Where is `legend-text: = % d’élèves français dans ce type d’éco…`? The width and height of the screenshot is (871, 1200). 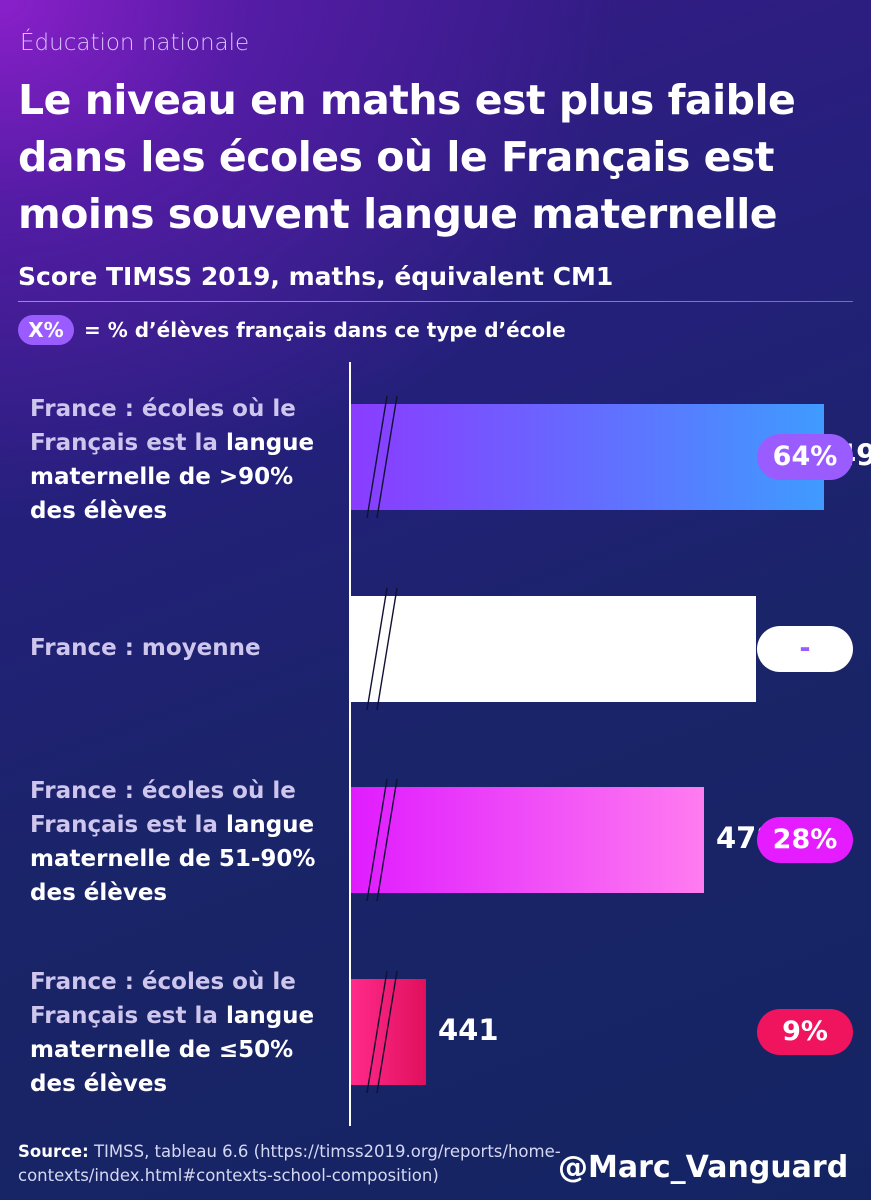 legend-text: = % d’élèves français dans ce type d’éco… is located at coordinates (325, 330).